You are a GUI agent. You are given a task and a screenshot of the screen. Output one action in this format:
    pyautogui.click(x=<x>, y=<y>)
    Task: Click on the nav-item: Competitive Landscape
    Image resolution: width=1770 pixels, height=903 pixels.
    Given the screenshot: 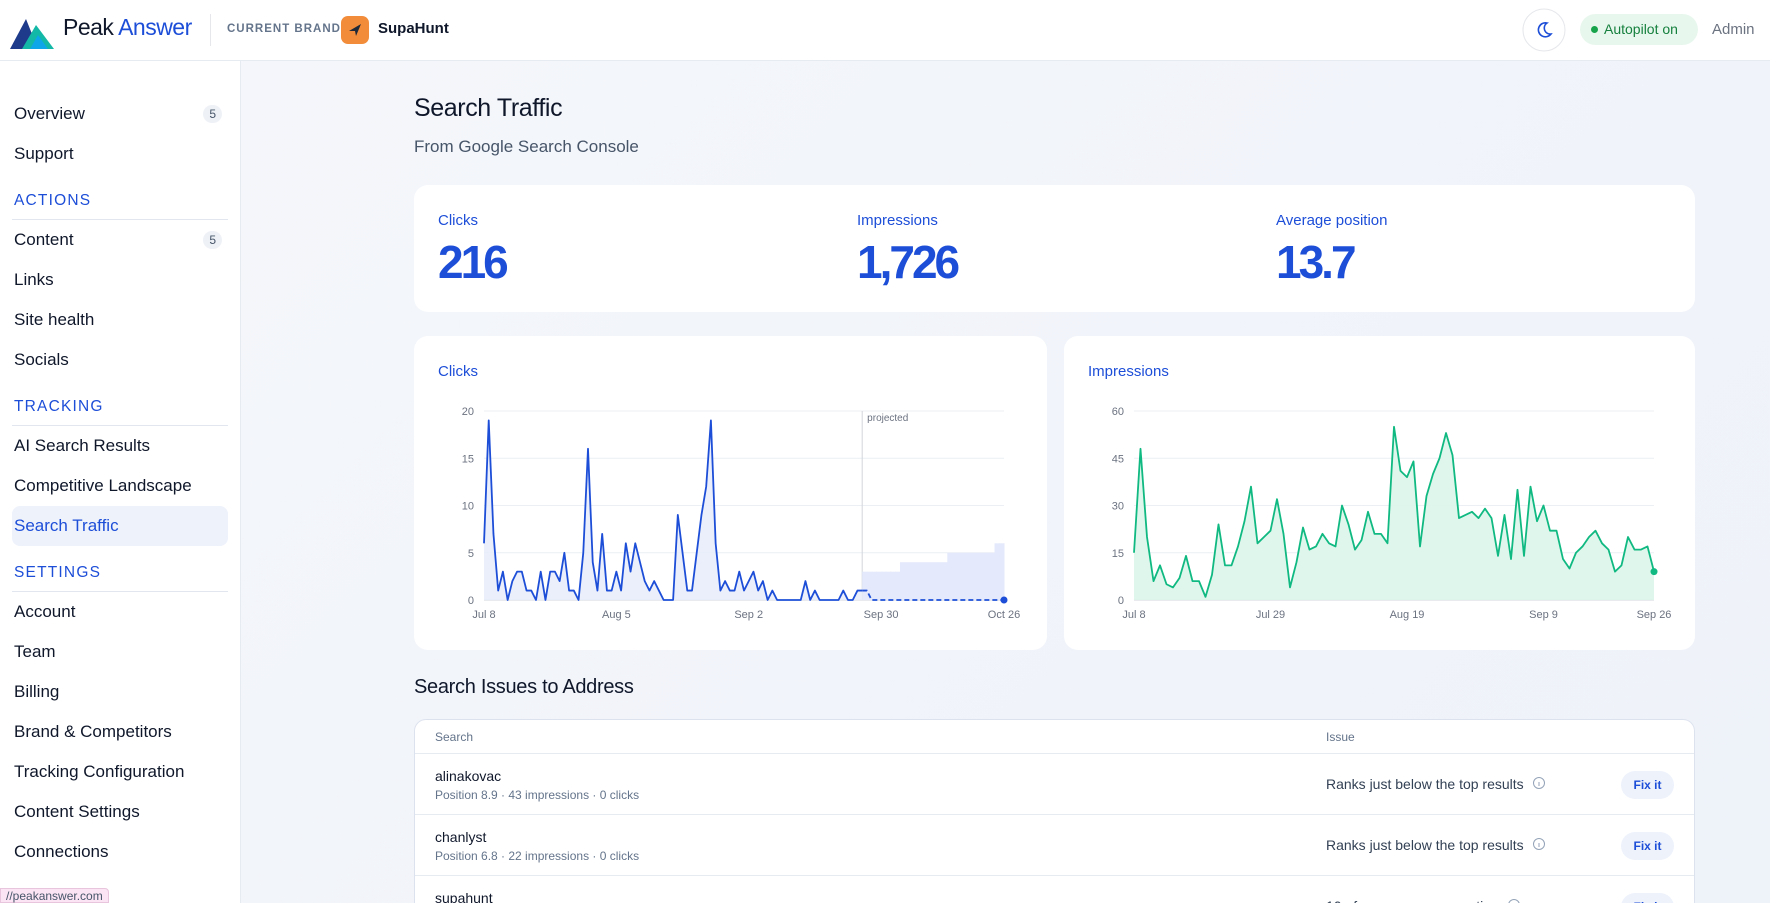 What is the action you would take?
    pyautogui.click(x=120, y=486)
    